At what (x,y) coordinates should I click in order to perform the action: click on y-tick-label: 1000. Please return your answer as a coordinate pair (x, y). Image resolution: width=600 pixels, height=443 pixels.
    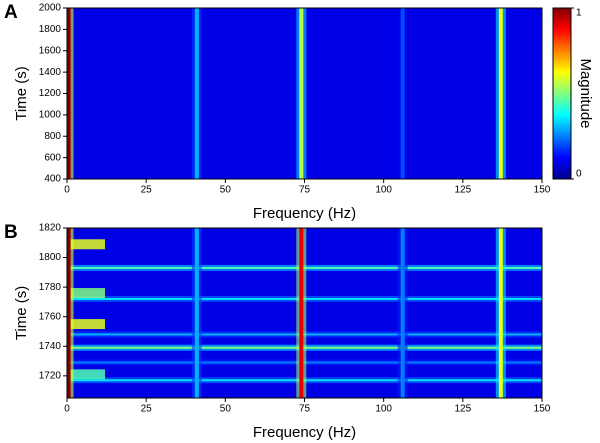
    Looking at the image, I should click on (50, 115).